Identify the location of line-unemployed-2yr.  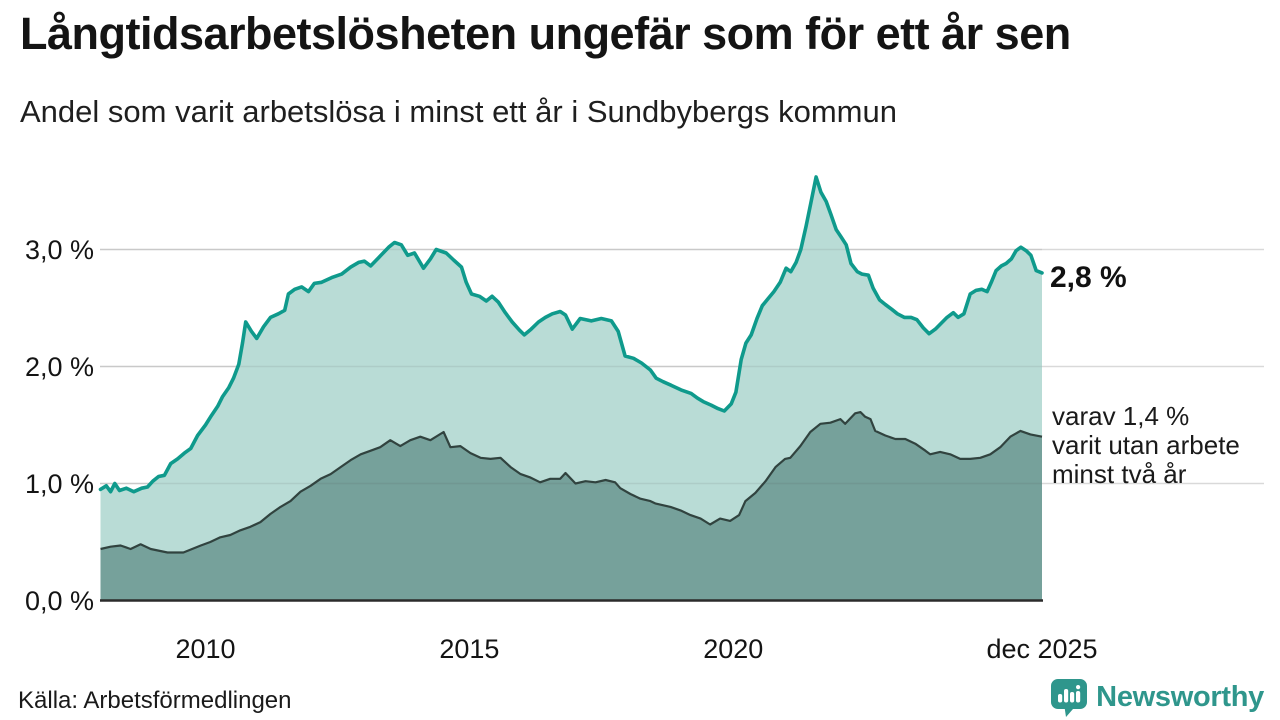
(571, 482).